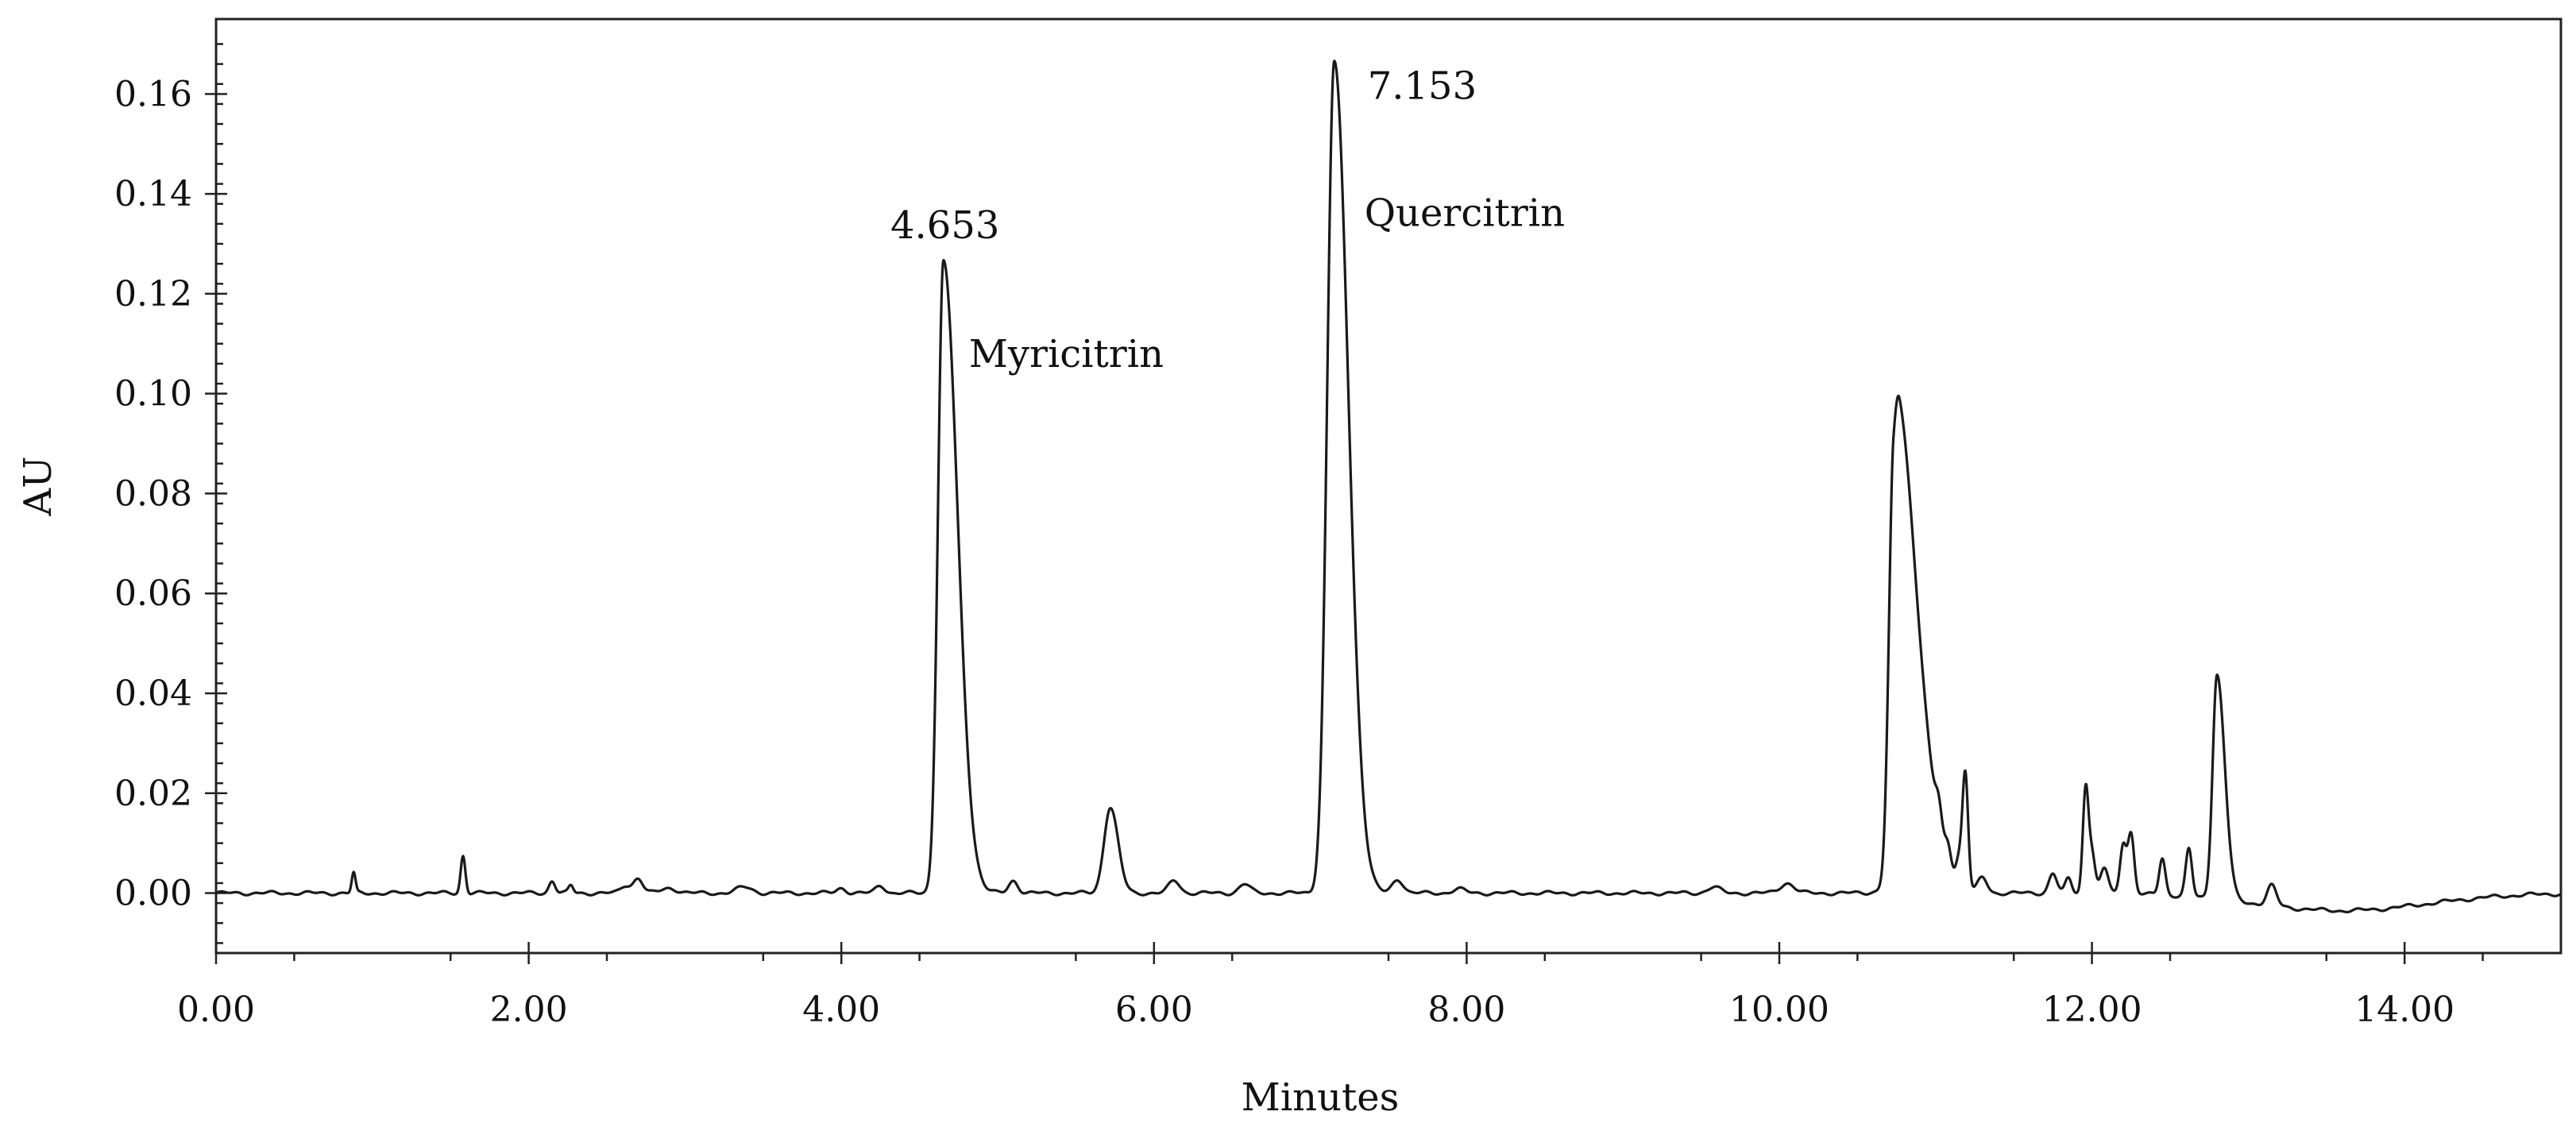  Describe the element at coordinates (1422, 86) in the screenshot. I see `peak-retention-time-label: 7.153` at that location.